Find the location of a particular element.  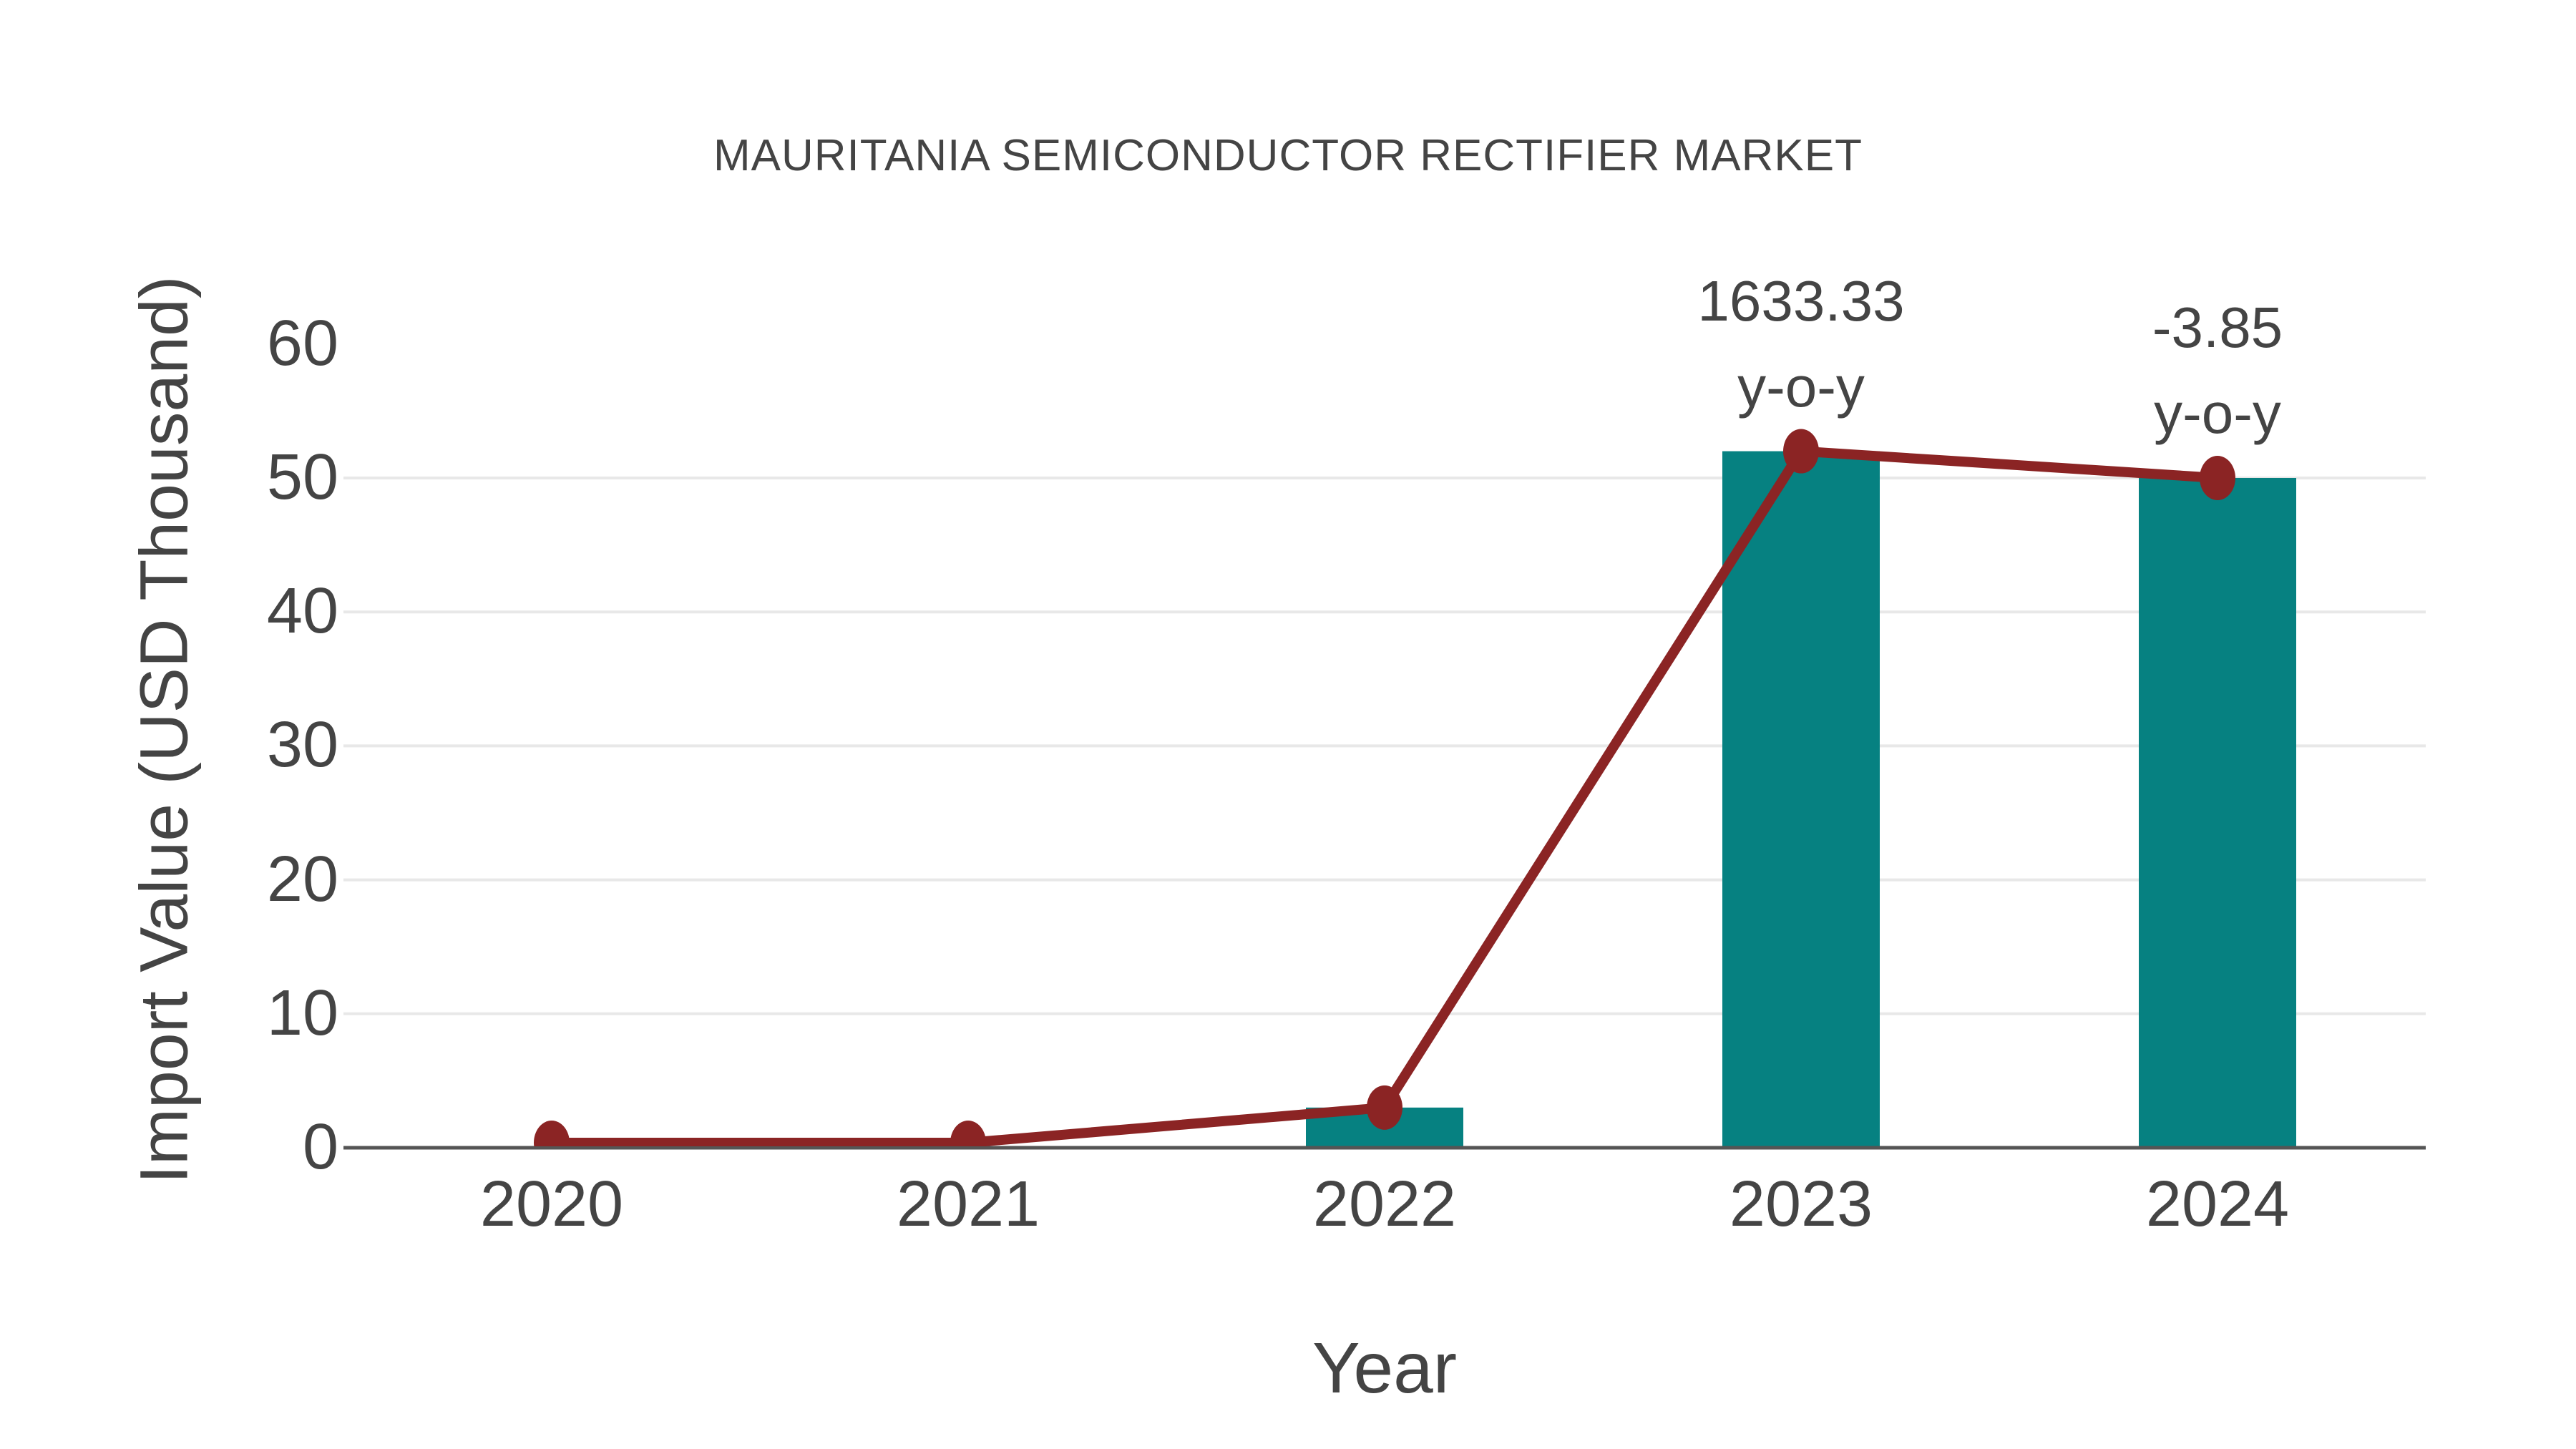

marker-2021 is located at coordinates (968, 1133).